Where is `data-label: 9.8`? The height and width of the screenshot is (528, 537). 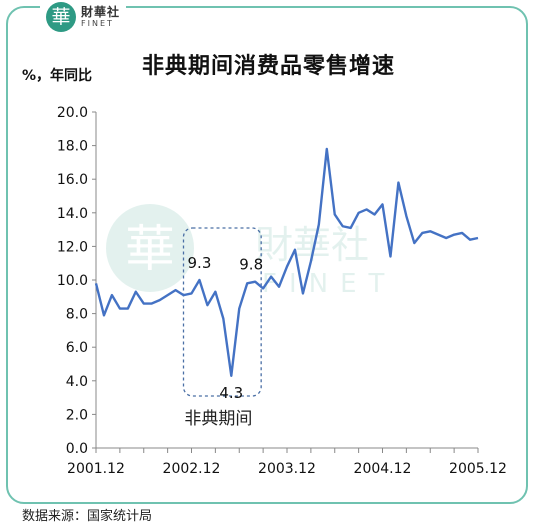 data-label: 9.8 is located at coordinates (251, 264).